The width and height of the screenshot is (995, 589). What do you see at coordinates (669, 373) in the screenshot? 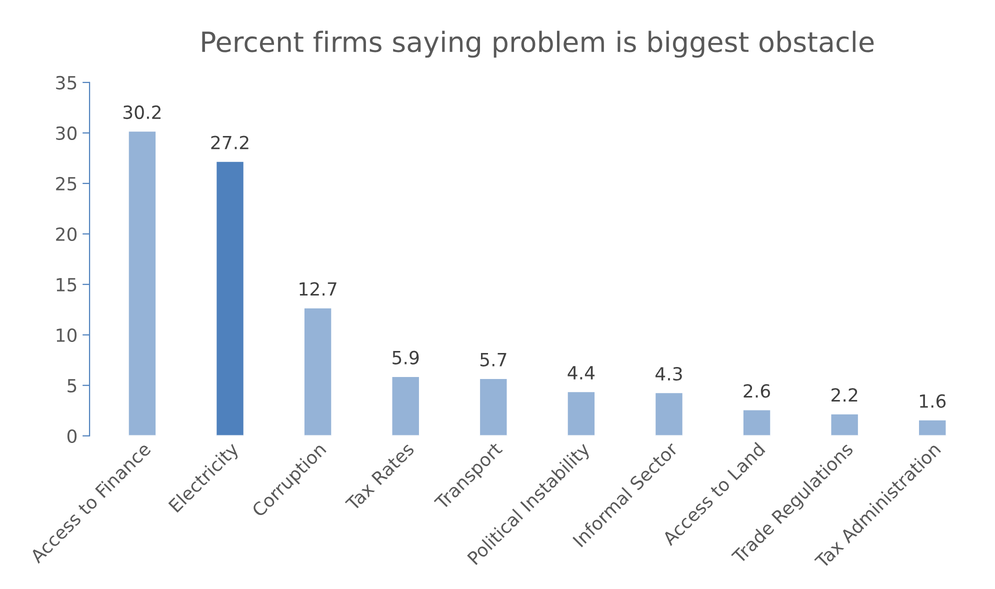
I see `data-label: 4.3` at bounding box center [669, 373].